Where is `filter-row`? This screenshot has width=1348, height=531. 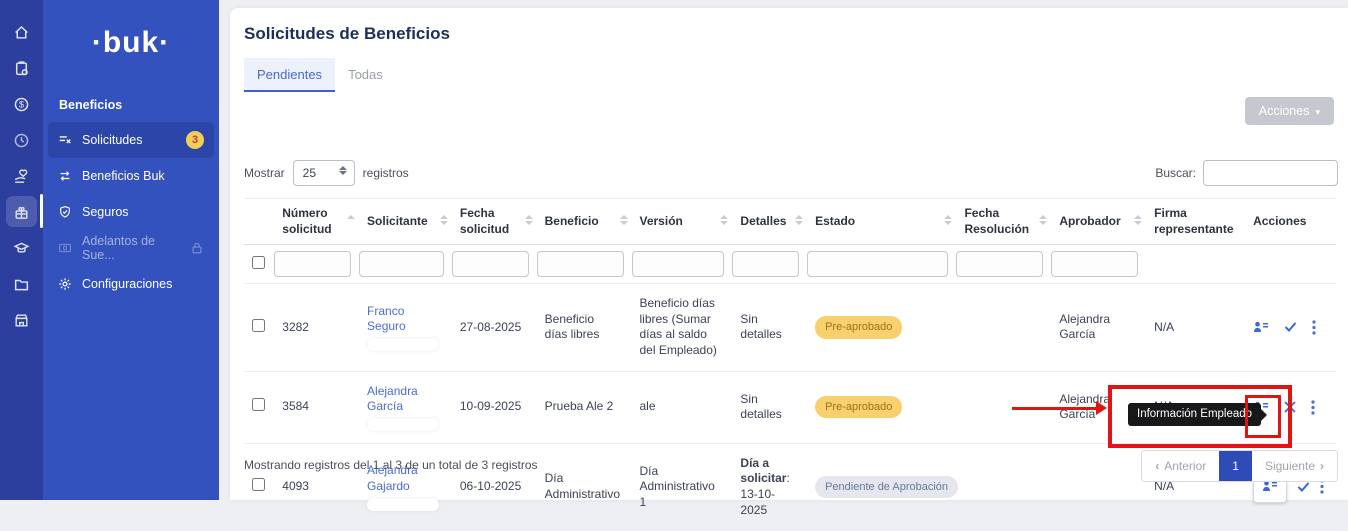
filter-row is located at coordinates (790, 264).